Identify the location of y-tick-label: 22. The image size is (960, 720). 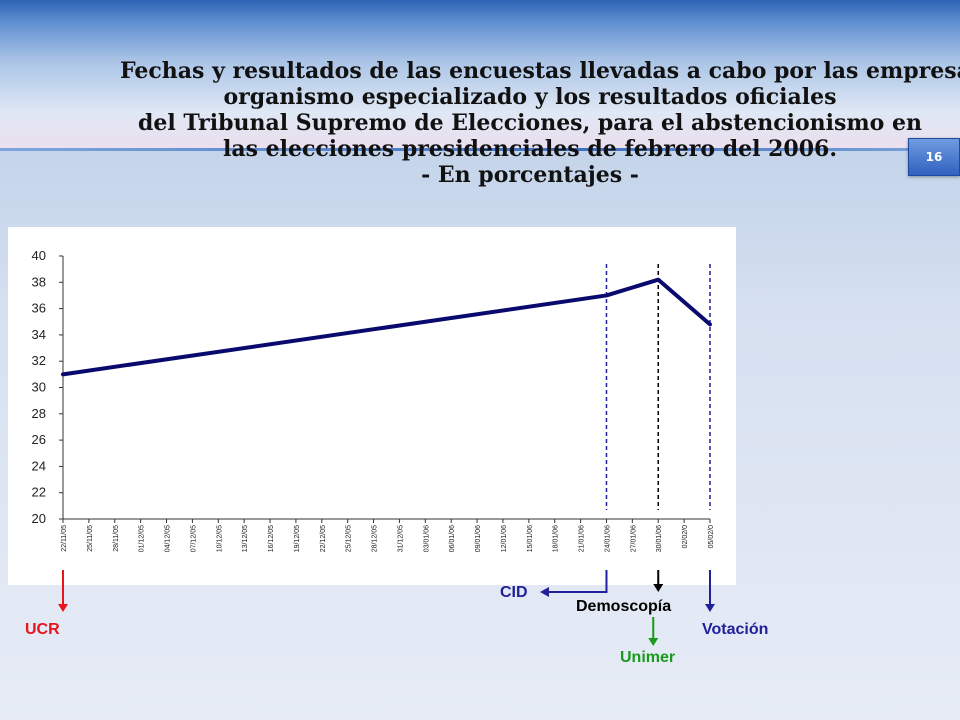
(39, 492).